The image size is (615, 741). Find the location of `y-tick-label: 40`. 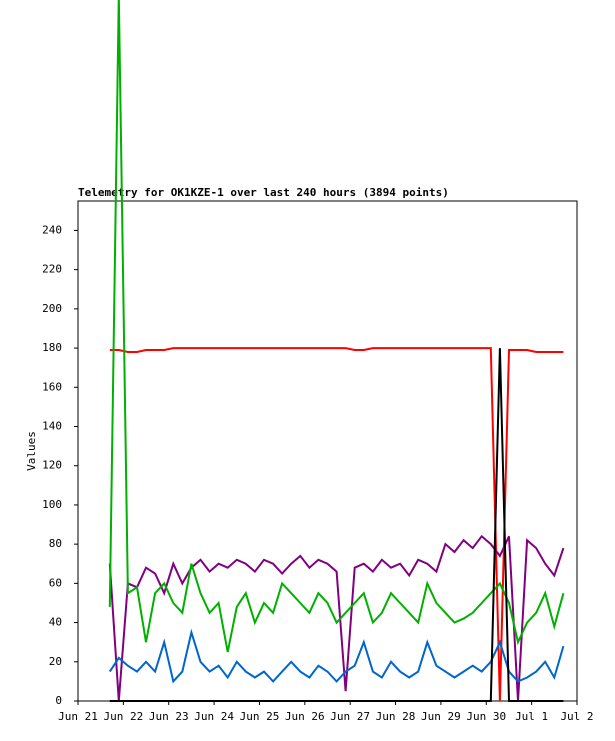

y-tick-label: 40 is located at coordinates (55, 622).